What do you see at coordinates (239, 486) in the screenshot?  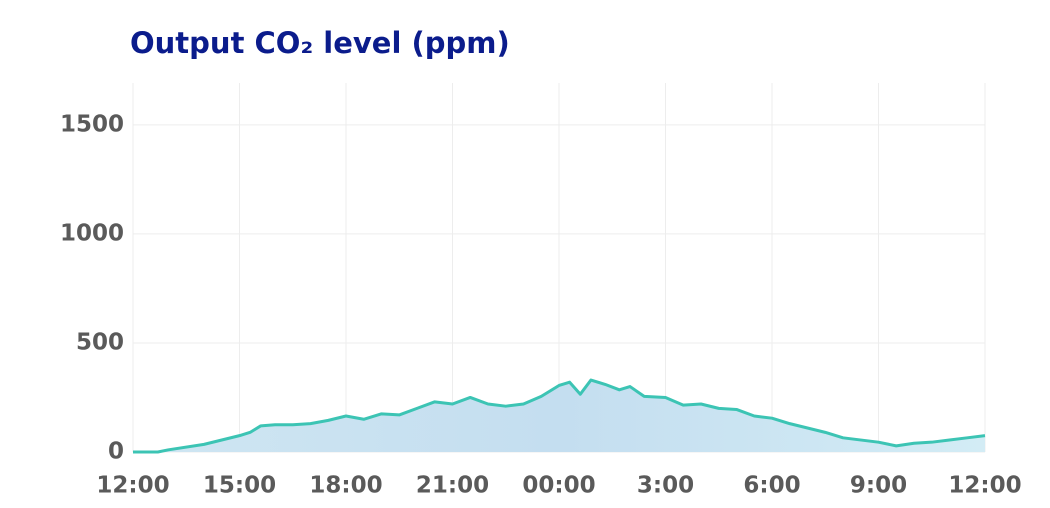 I see `x-tick-label: 15:00` at bounding box center [239, 486].